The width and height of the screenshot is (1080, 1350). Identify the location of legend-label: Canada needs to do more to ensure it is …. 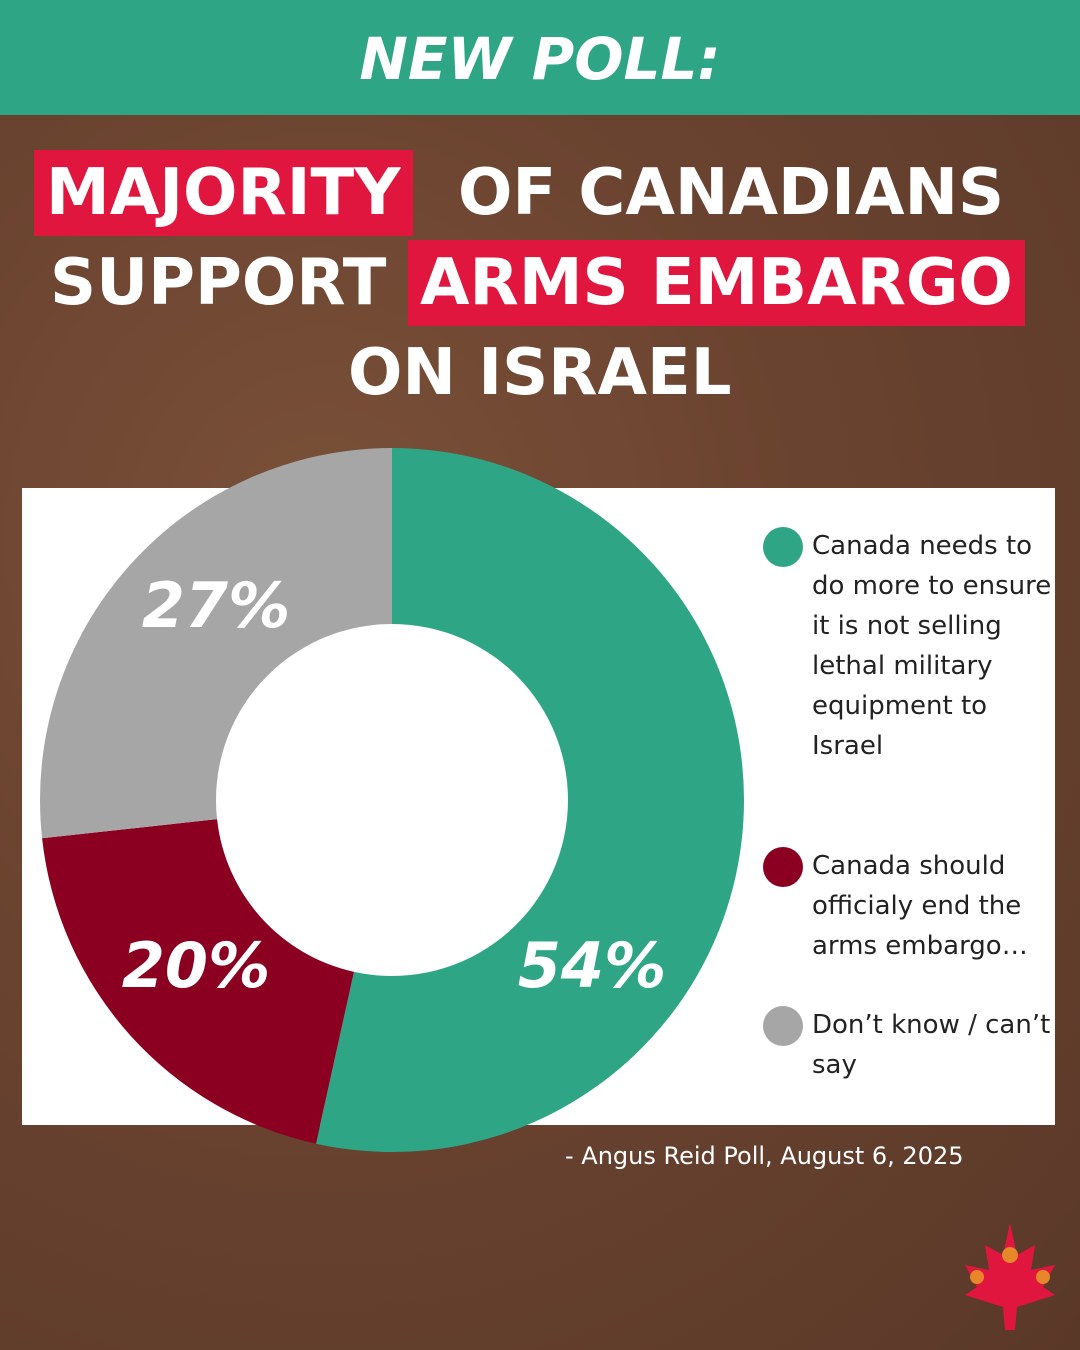
(932, 646).